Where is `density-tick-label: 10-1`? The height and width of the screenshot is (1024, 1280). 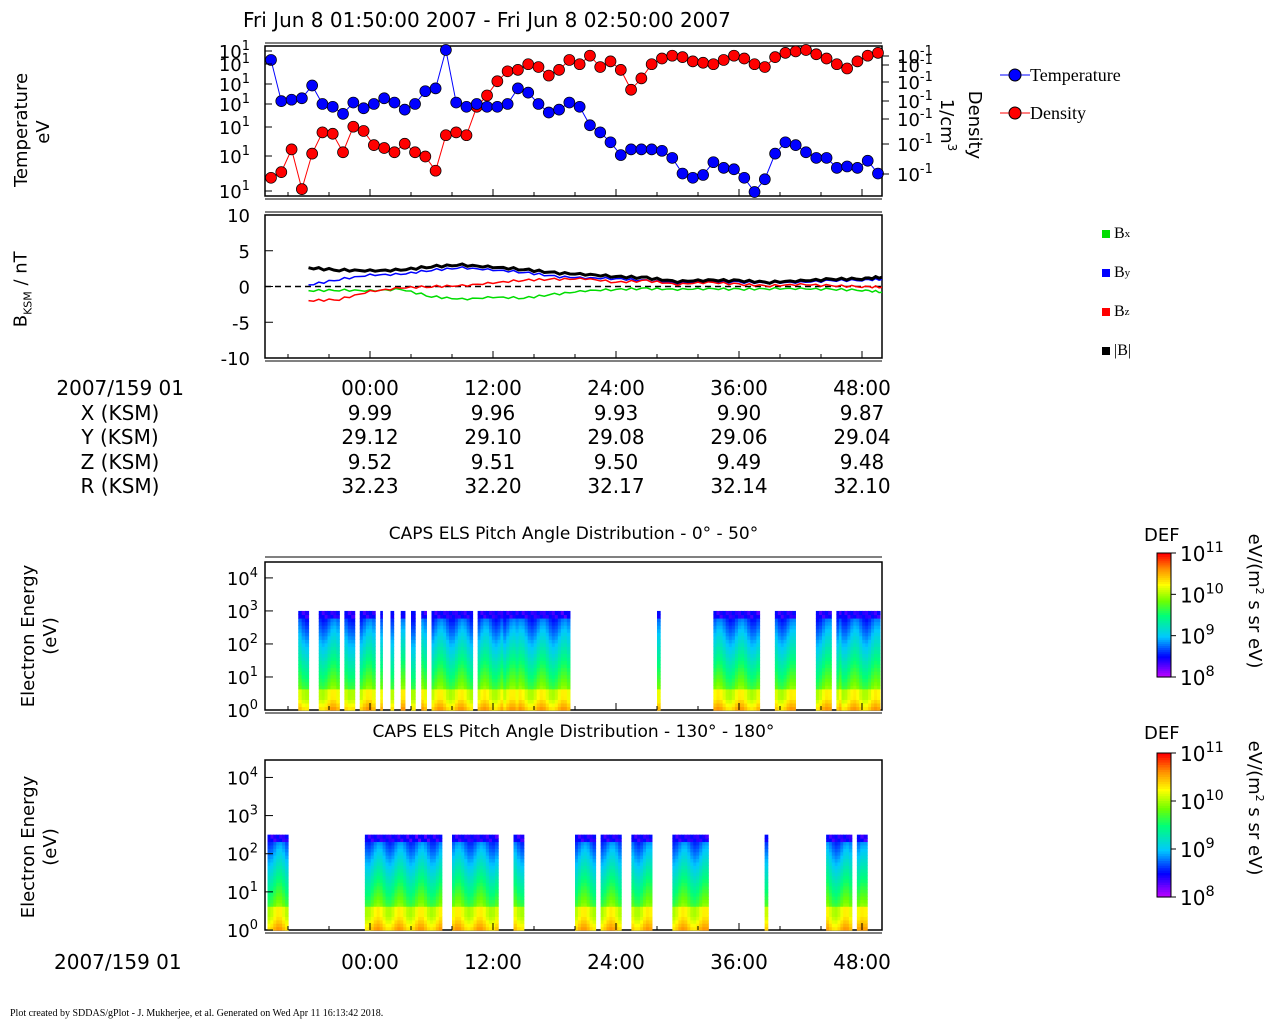
density-tick-label: 10-1 is located at coordinates (915, 144).